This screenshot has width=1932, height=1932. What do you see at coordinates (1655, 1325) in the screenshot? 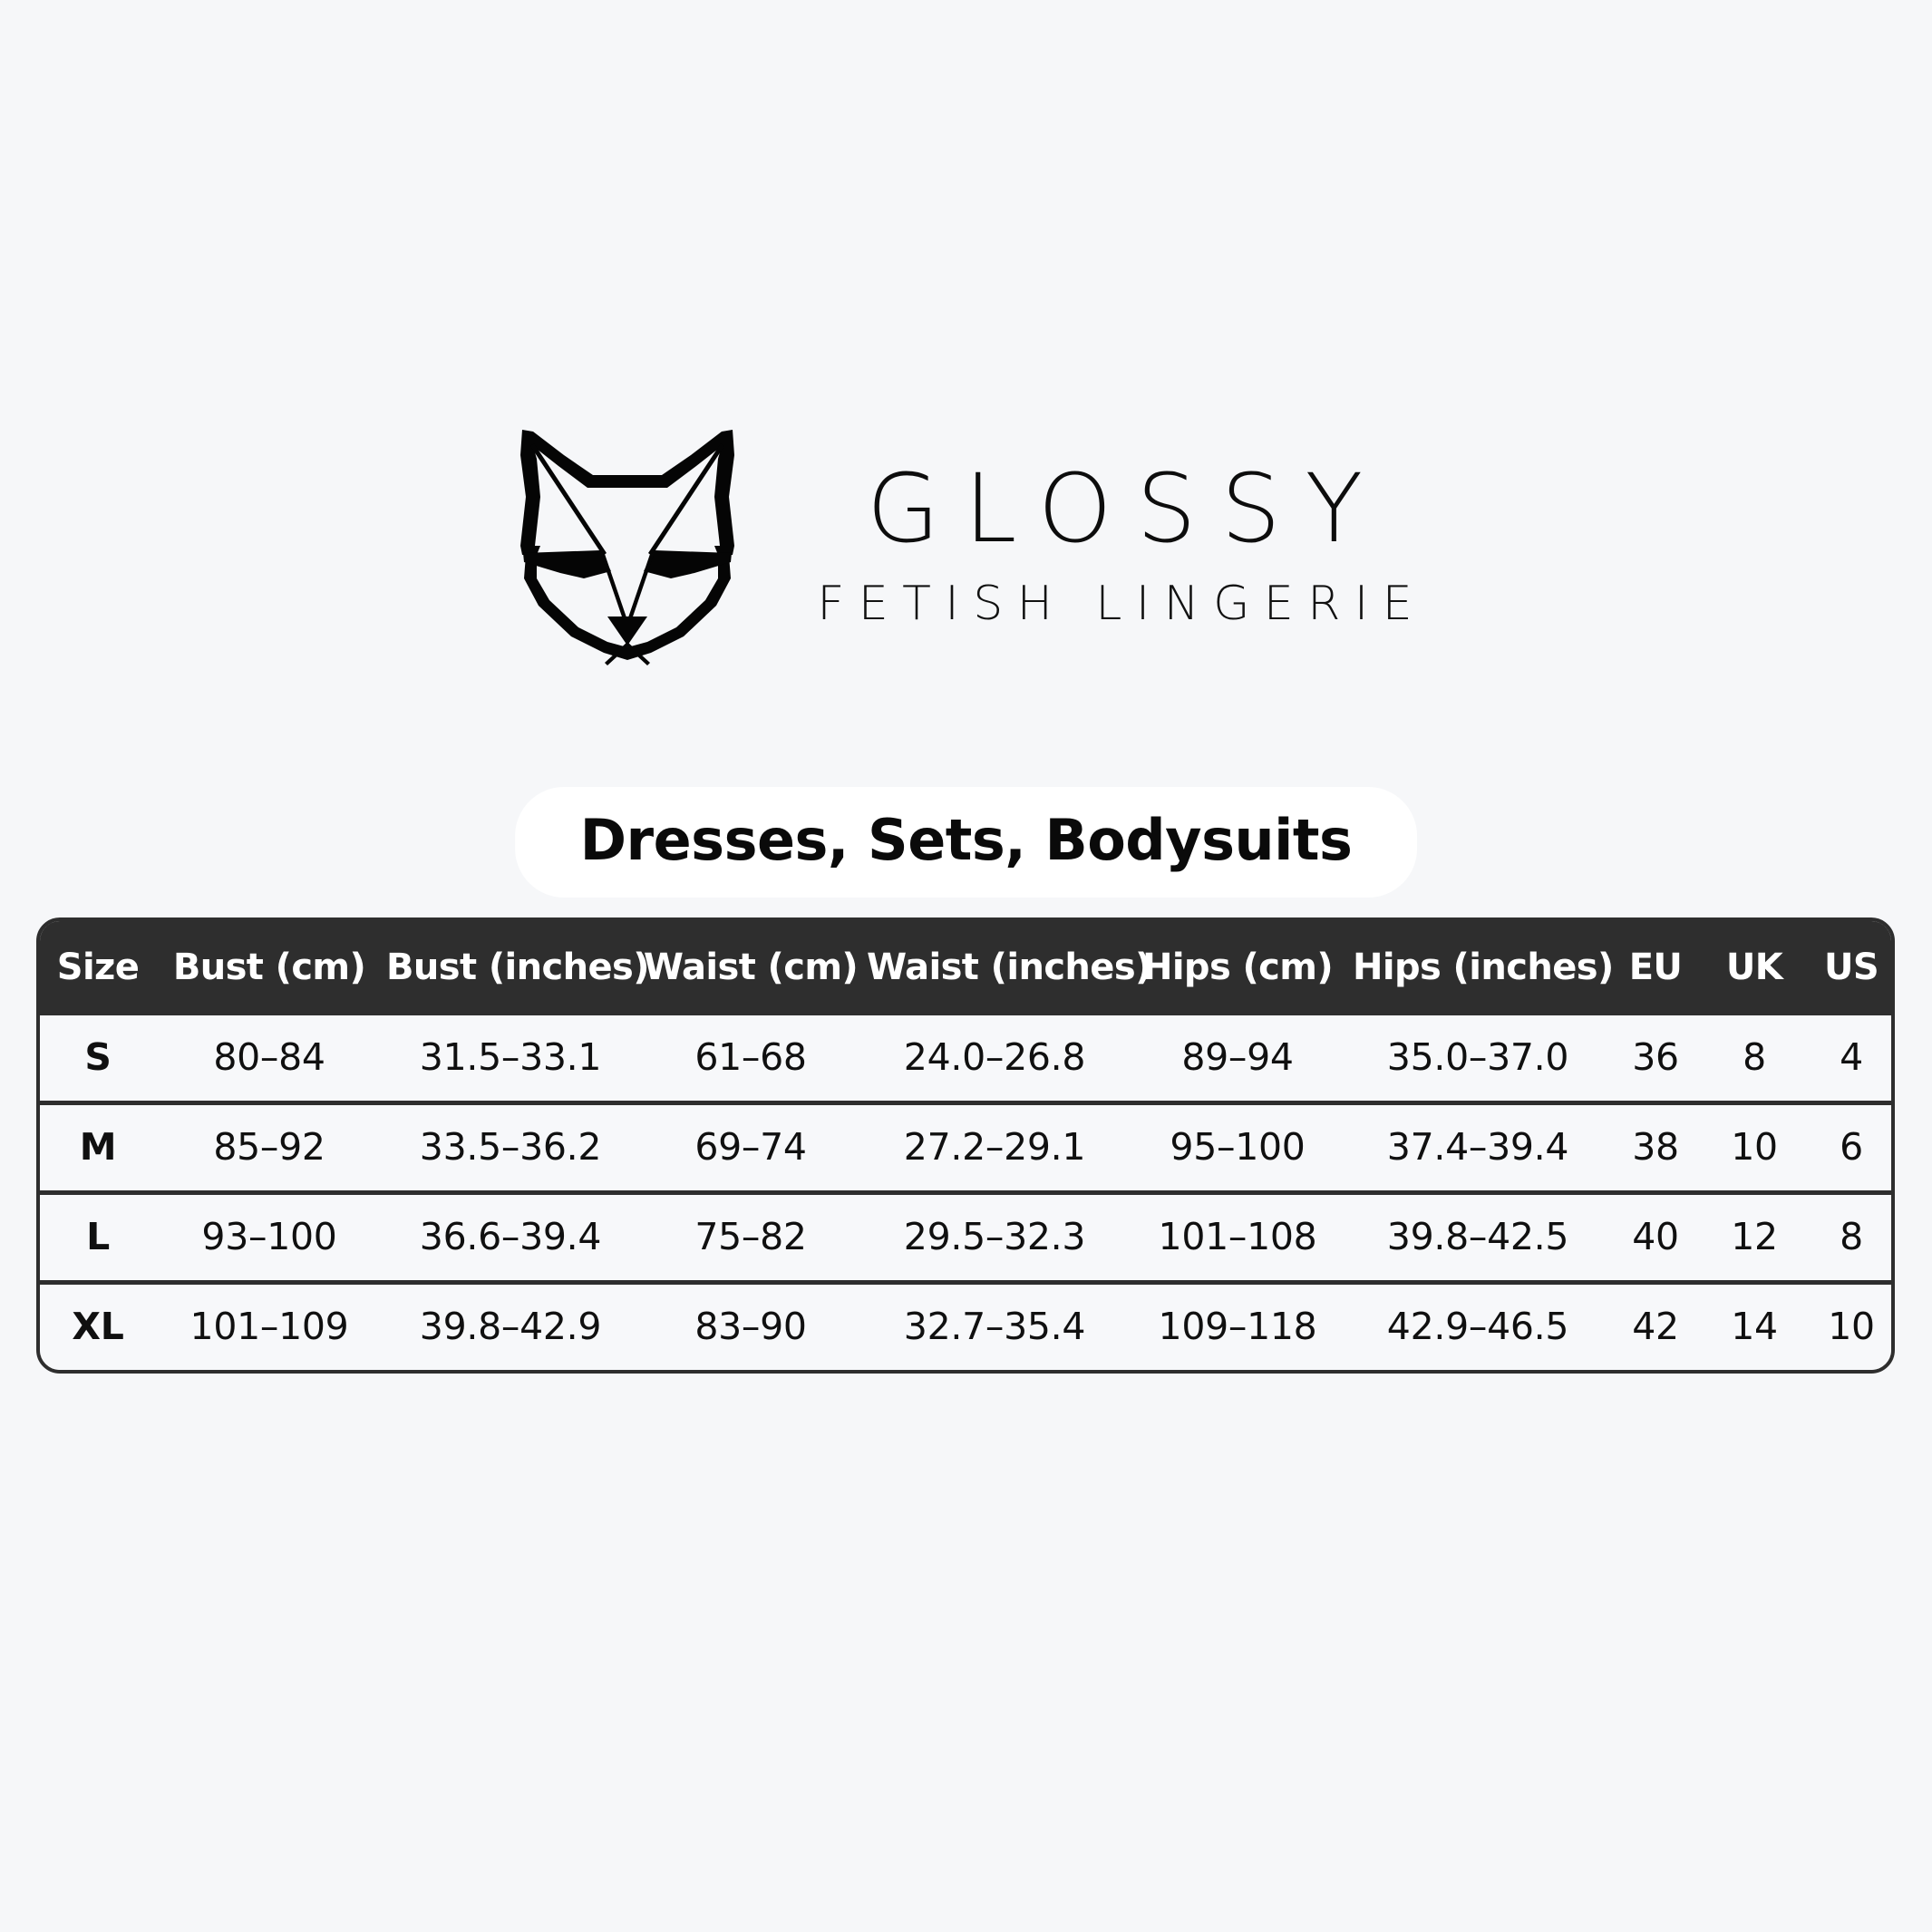
I see `cell-eu: 42` at bounding box center [1655, 1325].